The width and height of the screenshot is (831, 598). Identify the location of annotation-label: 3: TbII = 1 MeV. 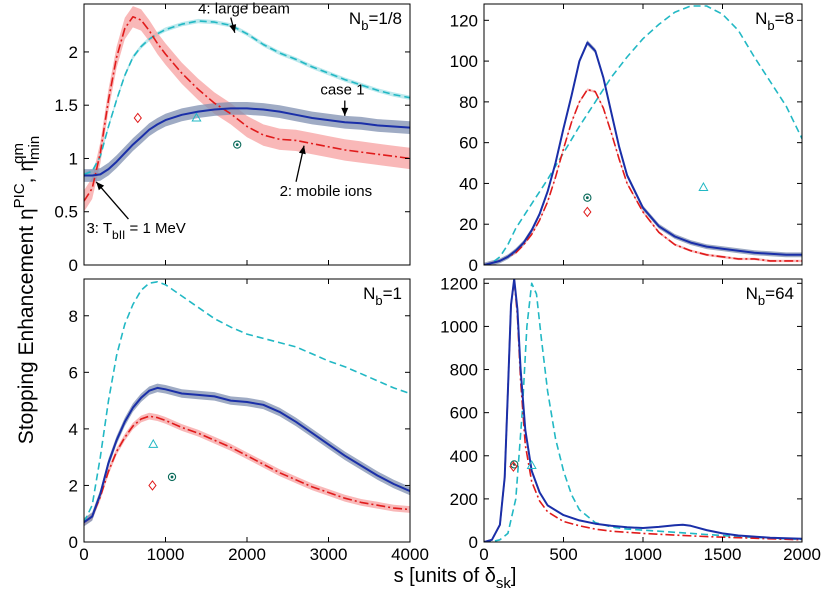
(135, 231).